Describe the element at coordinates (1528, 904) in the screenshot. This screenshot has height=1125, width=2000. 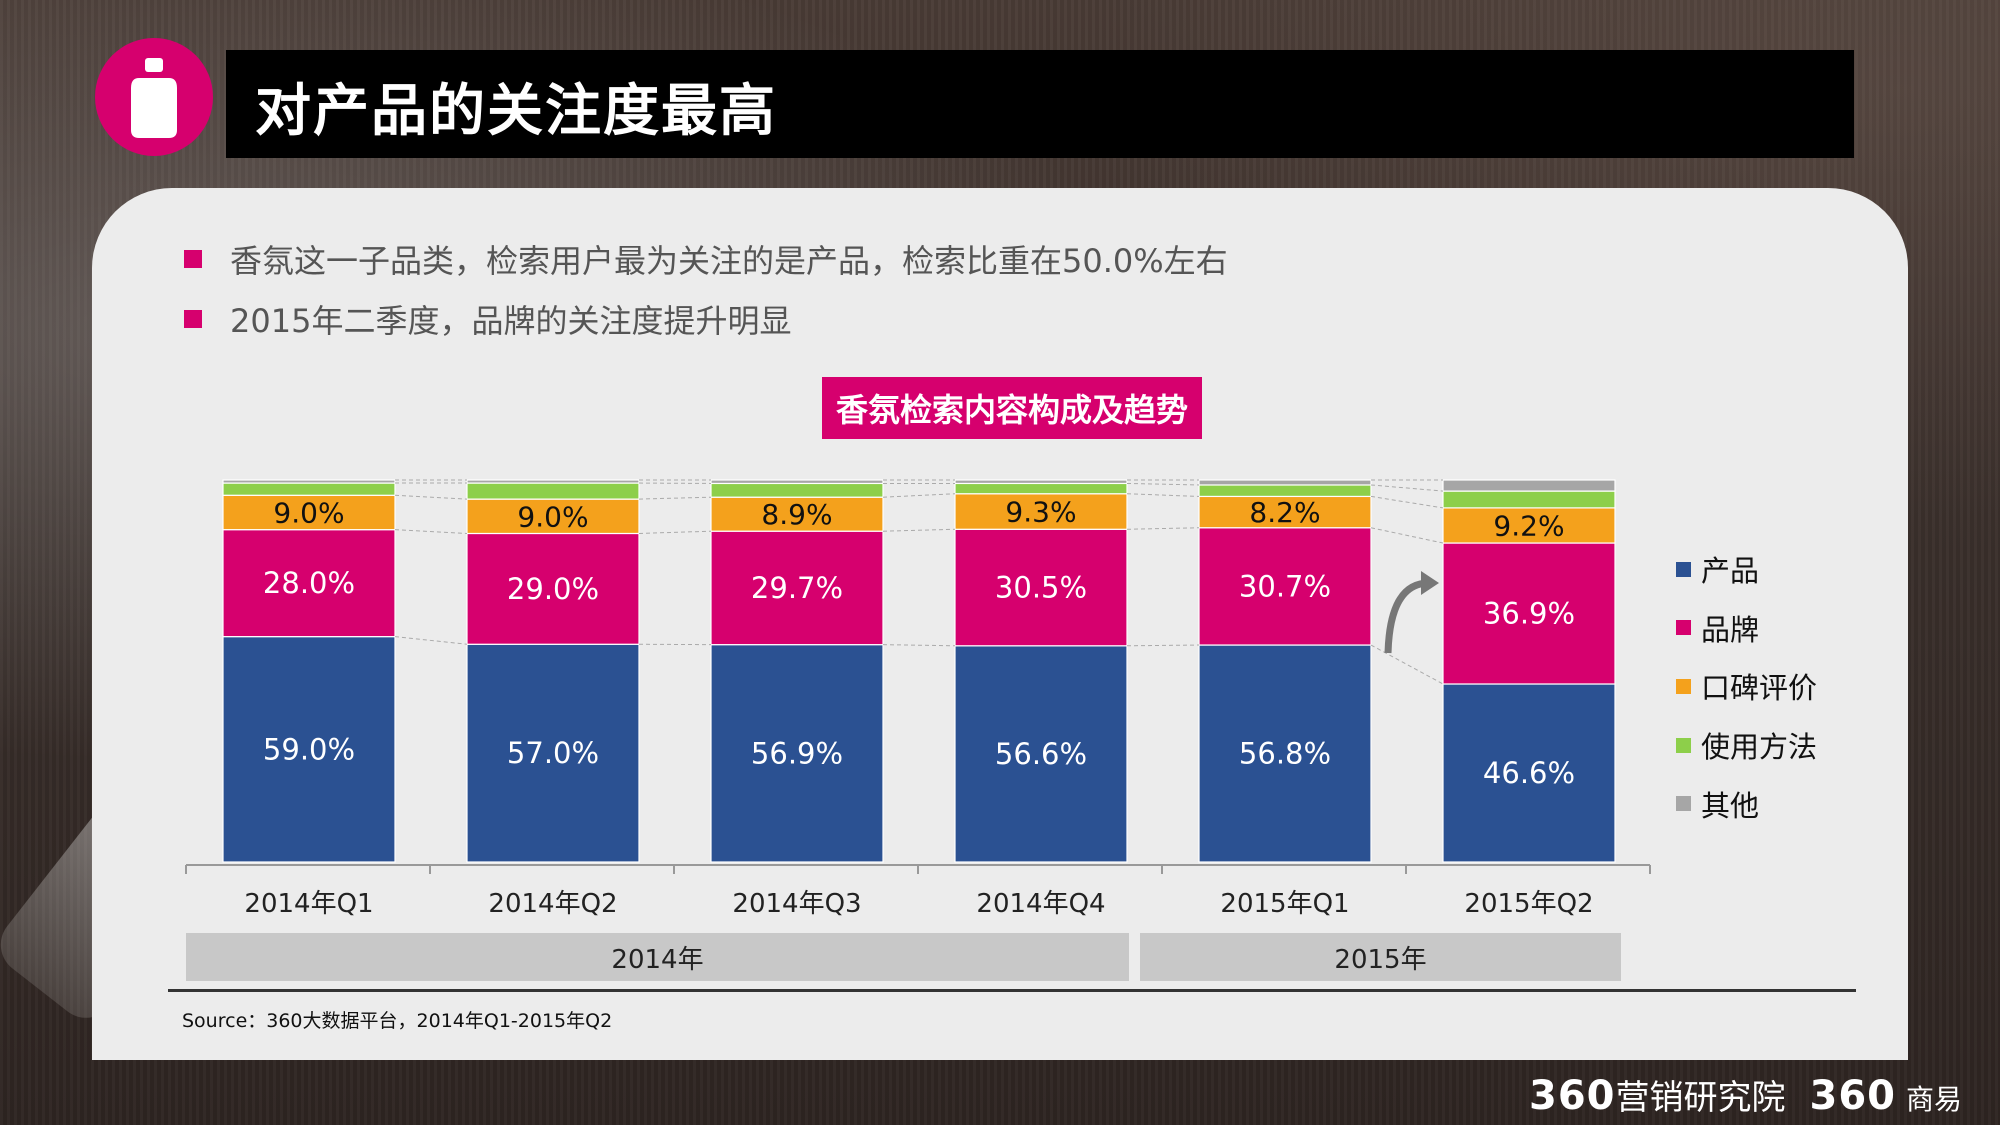
I see `category-label: 2015年Q2` at that location.